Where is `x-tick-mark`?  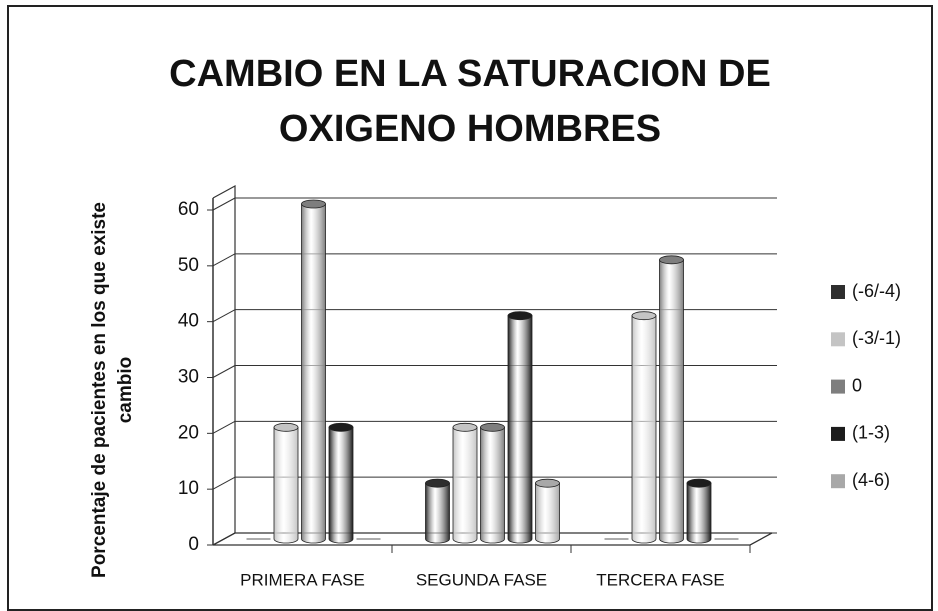
x-tick-mark is located at coordinates (761, 539).